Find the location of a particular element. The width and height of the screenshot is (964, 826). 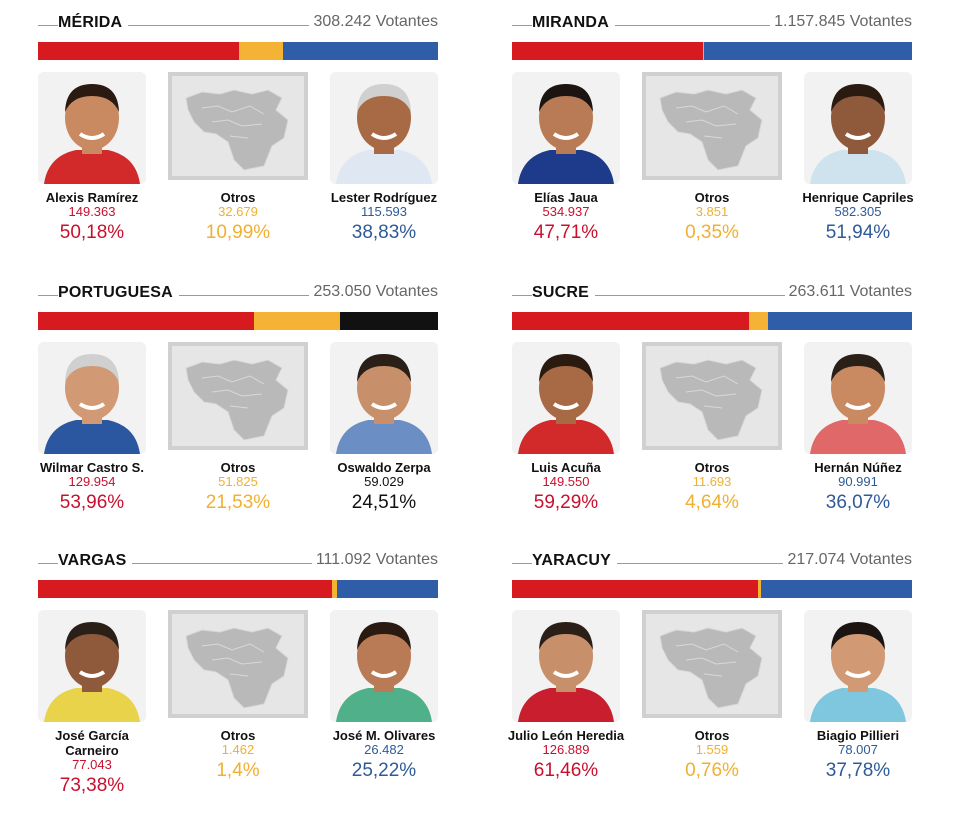

state-name: YARACUY is located at coordinates (575, 561).